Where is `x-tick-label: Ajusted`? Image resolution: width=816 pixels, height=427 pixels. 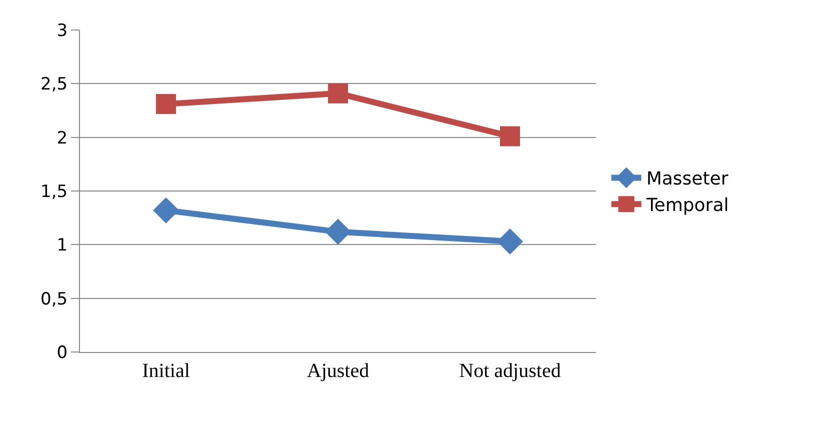
x-tick-label: Ajusted is located at coordinates (338, 371).